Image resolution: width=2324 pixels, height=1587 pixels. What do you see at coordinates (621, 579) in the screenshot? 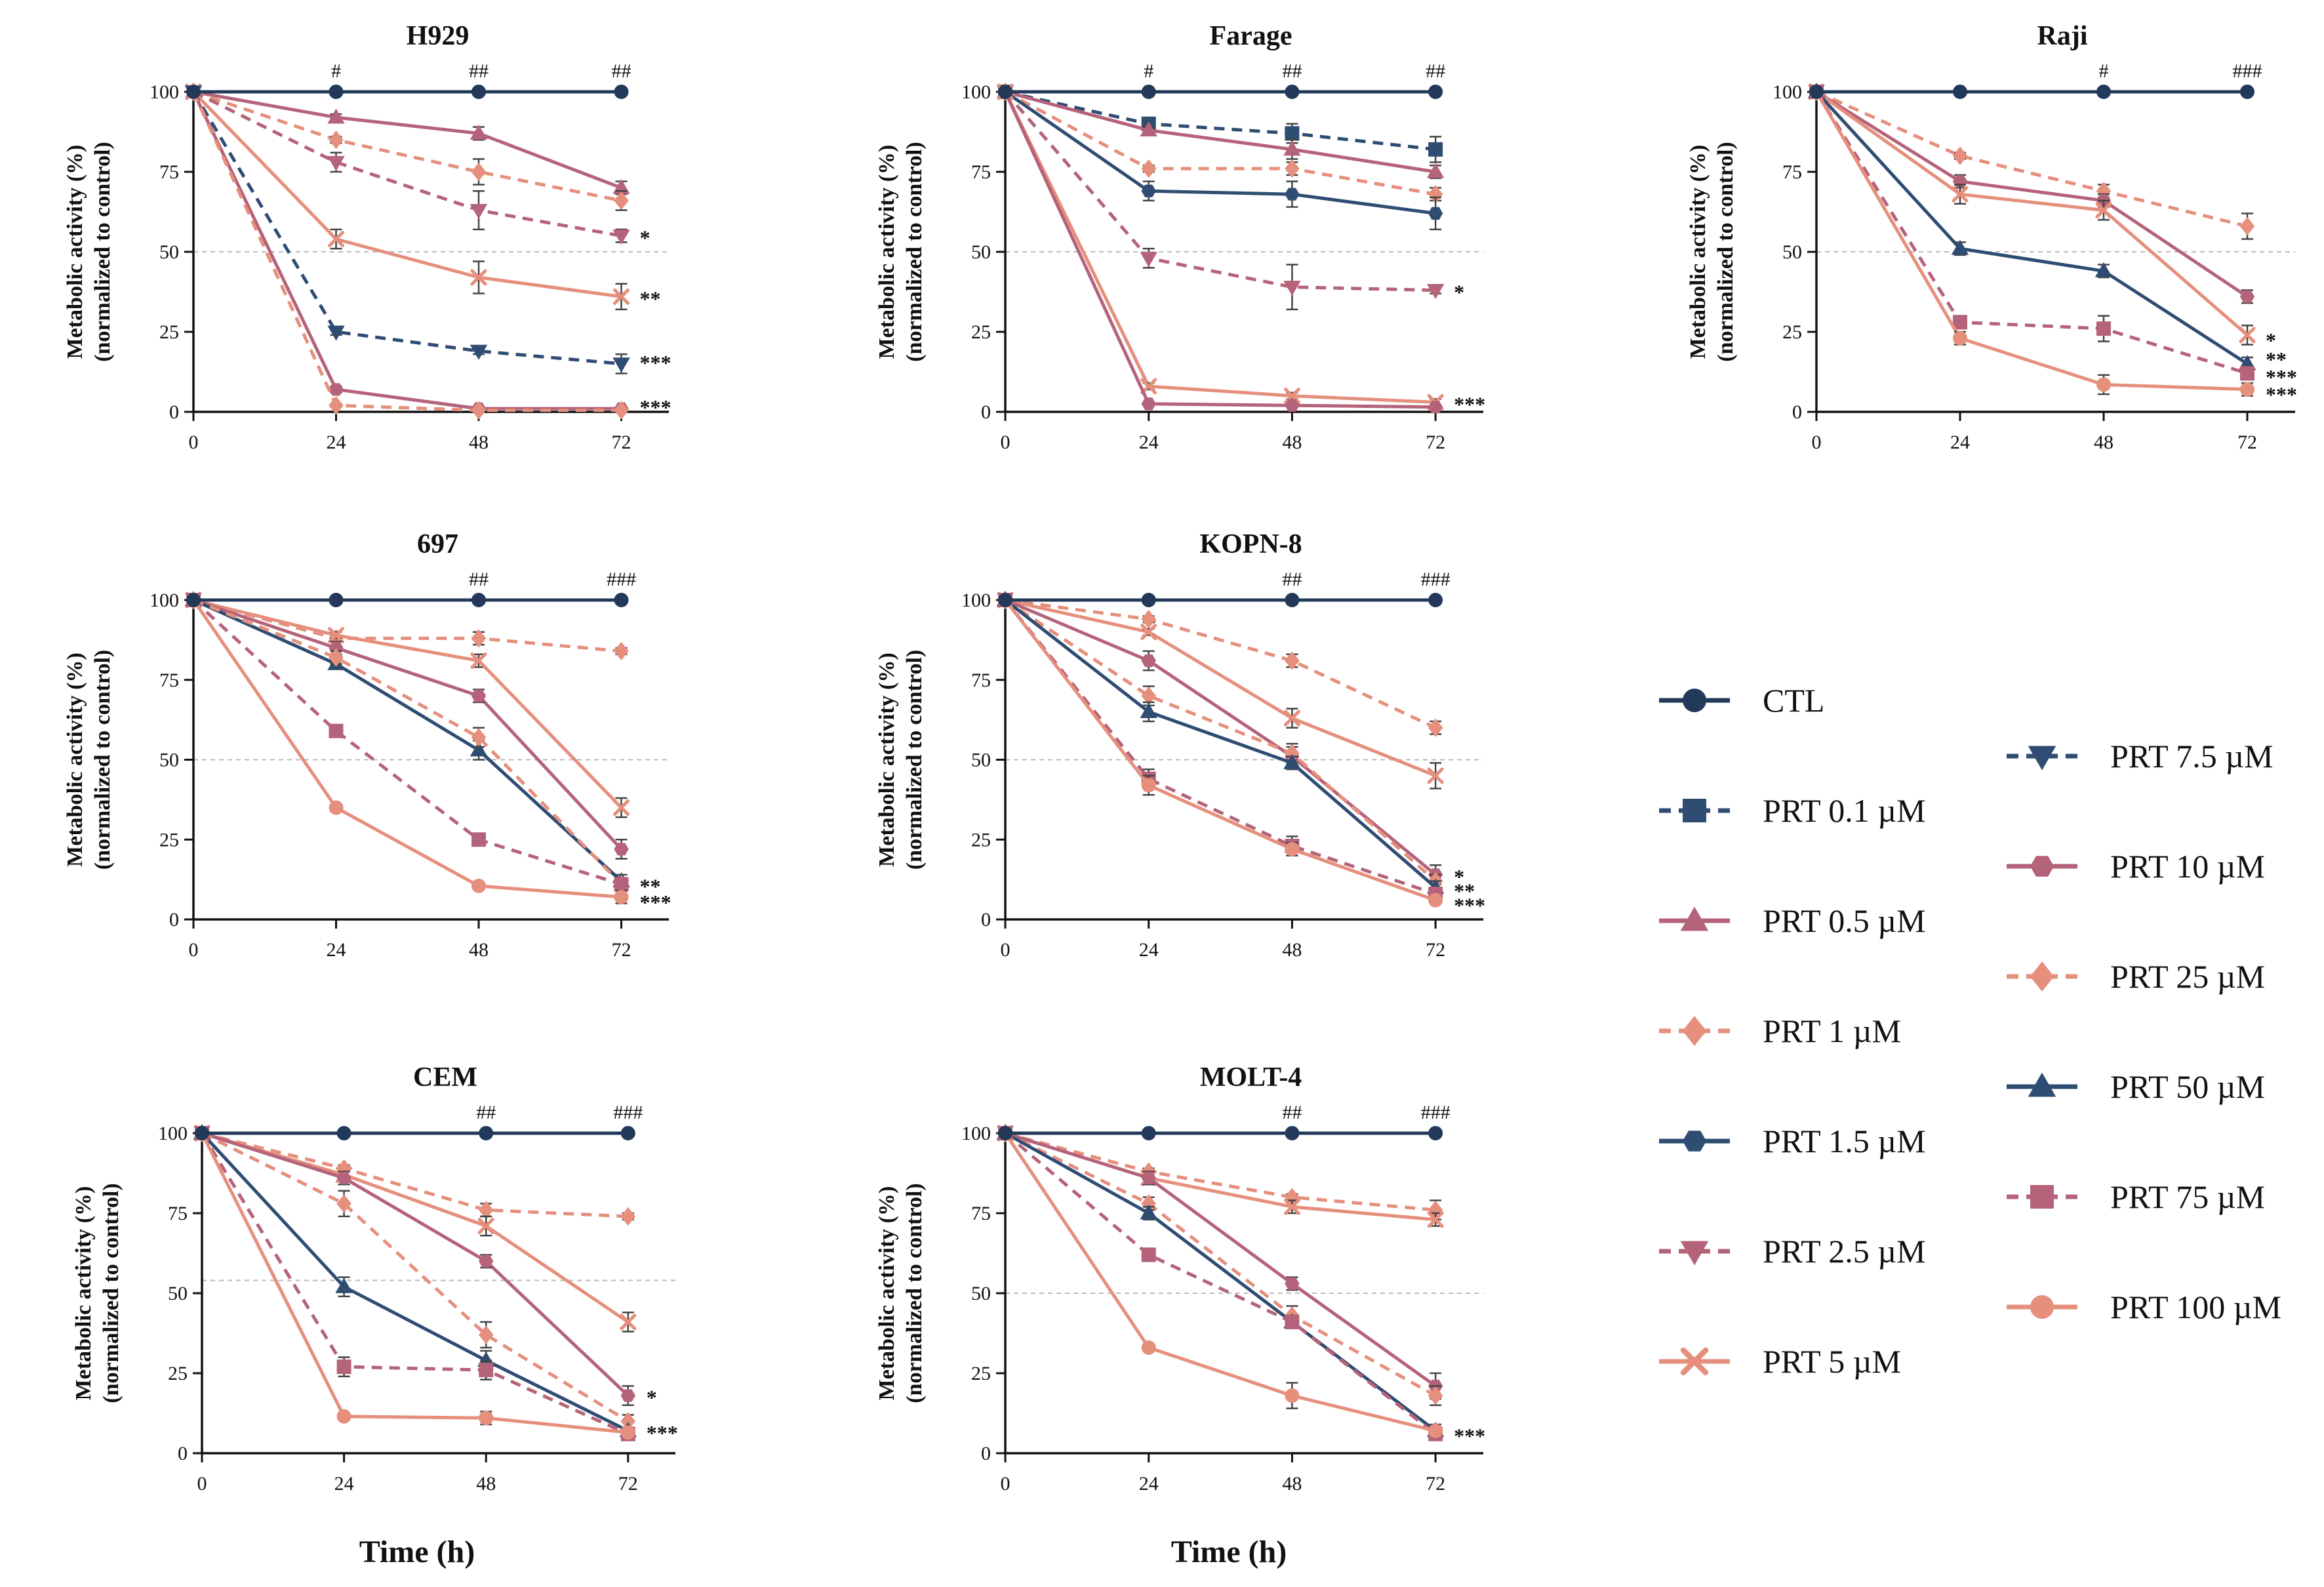
I see `significance-hash: ###` at bounding box center [621, 579].